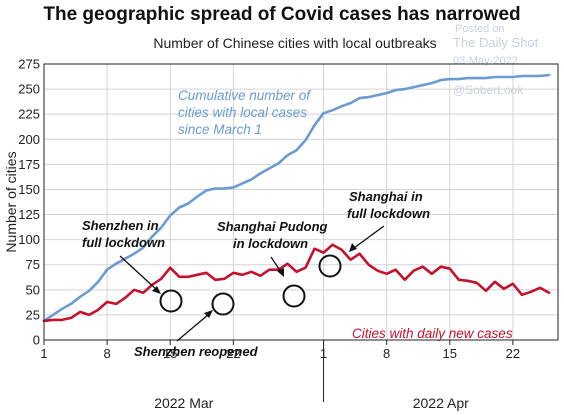  I want to click on y-tick-label: 275, so click(29, 64).